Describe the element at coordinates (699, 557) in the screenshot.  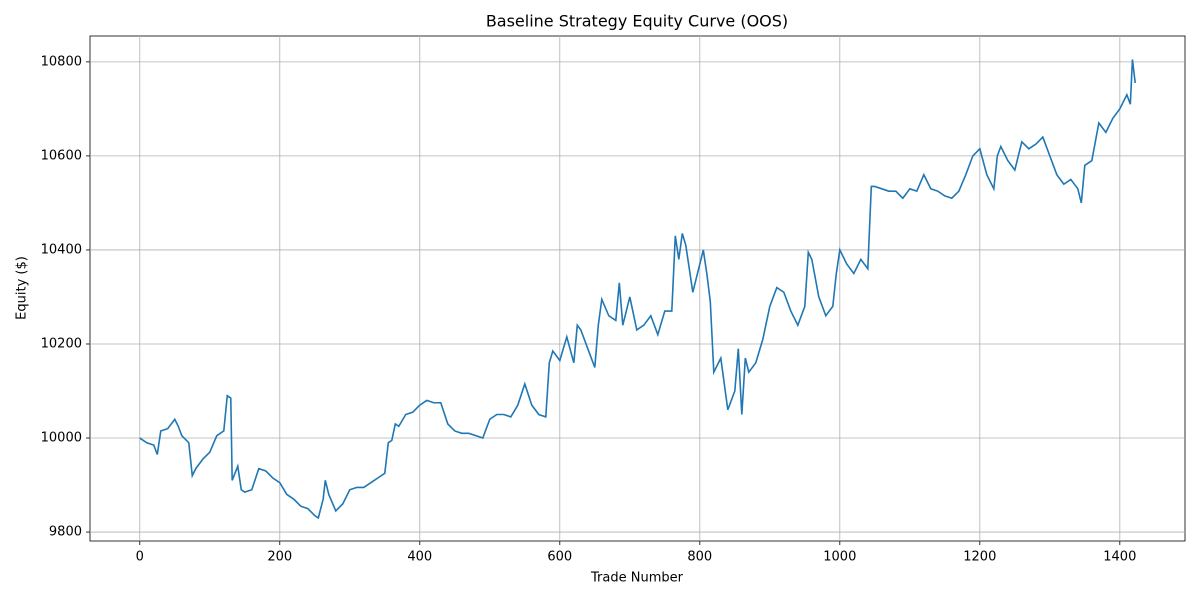
I see `x-tick-label: 800` at that location.